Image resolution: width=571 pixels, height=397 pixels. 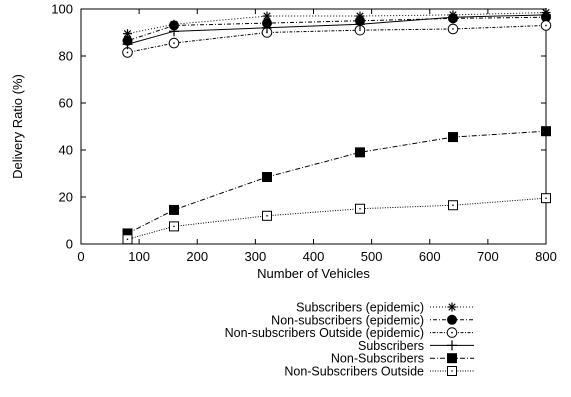 I want to click on y-tick-label: 80, so click(x=66, y=56).